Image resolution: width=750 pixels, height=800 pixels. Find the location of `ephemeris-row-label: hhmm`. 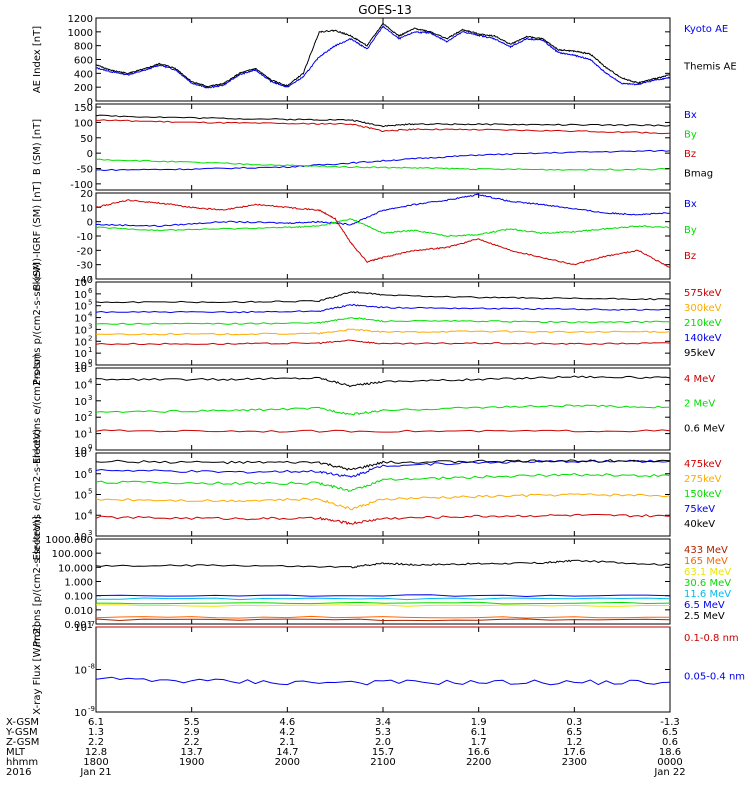

ephemeris-row-label: hhmm is located at coordinates (22, 762).